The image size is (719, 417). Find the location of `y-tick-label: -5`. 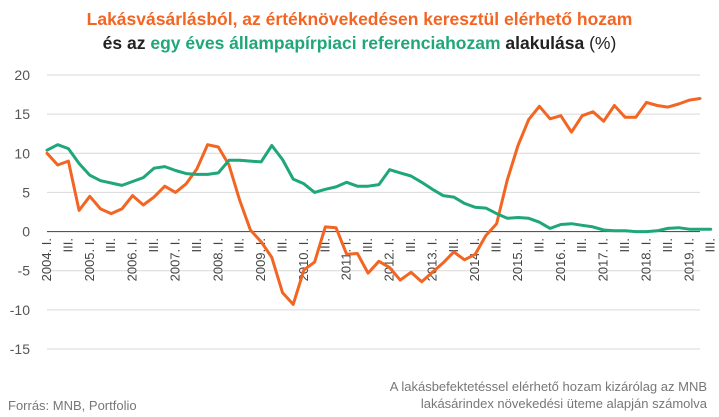

y-tick-label: -5 is located at coordinates (24, 271).